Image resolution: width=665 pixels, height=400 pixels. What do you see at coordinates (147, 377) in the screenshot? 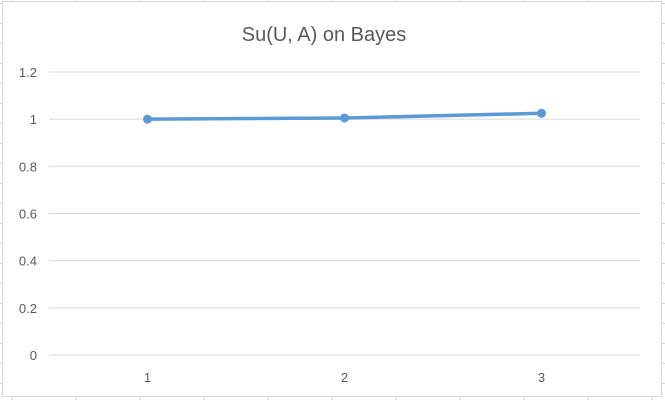
I see `x-tick-label: 1` at bounding box center [147, 377].